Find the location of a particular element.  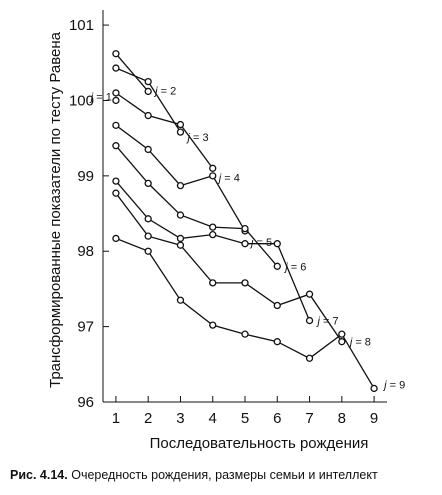

x-tick-label: 2 is located at coordinates (148, 418).